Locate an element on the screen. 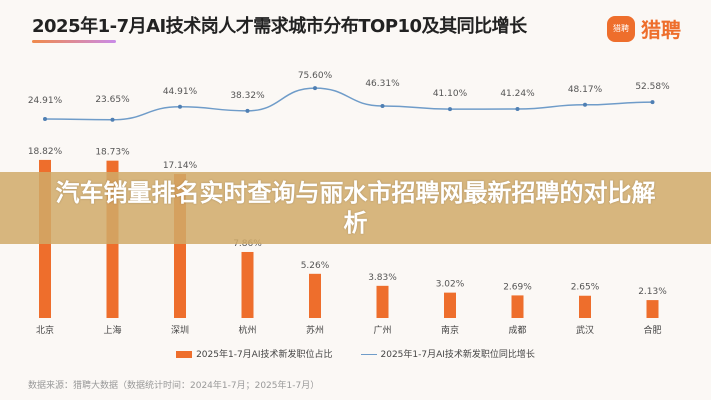  legend-label-bar: 2025年1-7月AI技术新发职位占比 is located at coordinates (264, 355).